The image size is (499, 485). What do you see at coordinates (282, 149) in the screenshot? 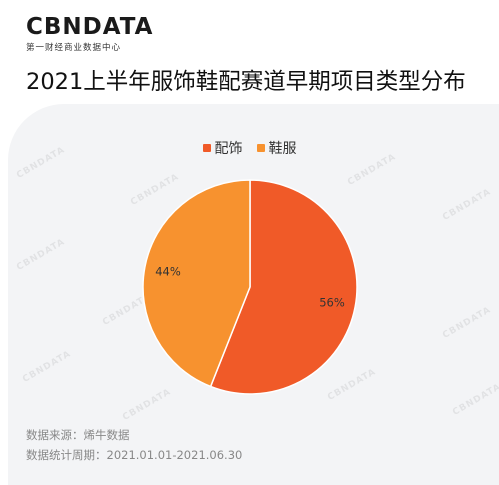
I see `legend-label-footwear-apparel: 鞋服` at bounding box center [282, 149].